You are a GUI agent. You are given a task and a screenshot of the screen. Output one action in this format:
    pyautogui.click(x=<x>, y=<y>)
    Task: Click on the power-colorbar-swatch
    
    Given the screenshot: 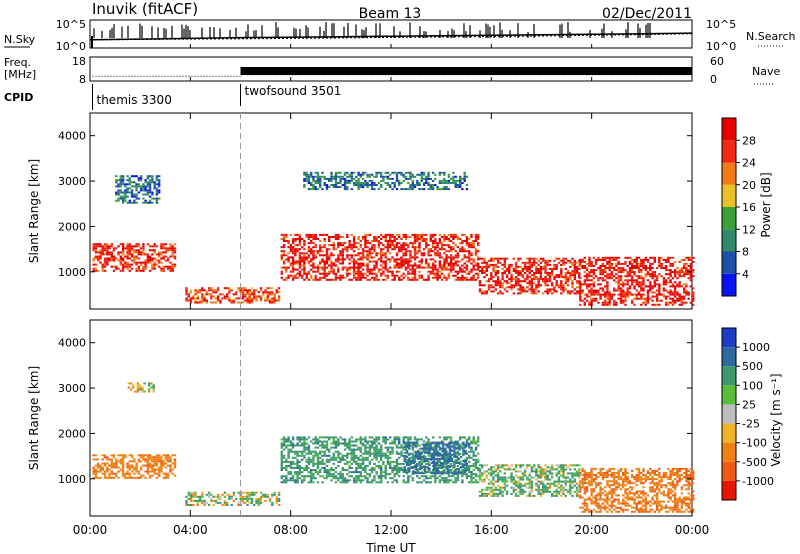 What is the action you would take?
    pyautogui.click(x=729, y=195)
    